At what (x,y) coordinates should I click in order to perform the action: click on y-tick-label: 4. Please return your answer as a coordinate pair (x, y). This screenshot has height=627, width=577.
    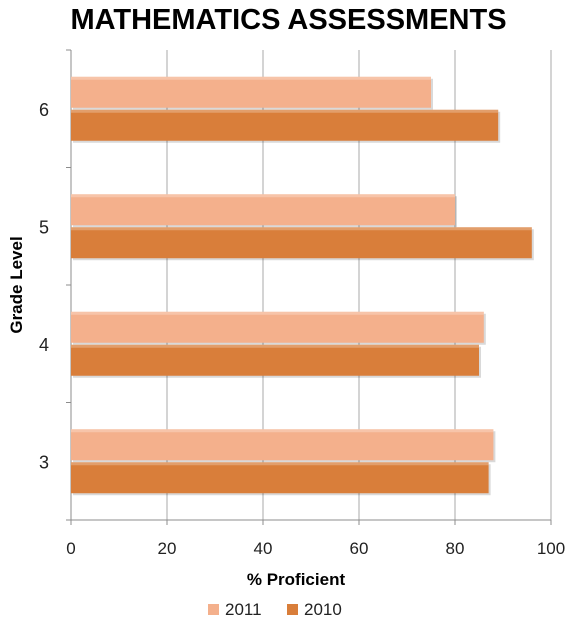
    Looking at the image, I should click on (44, 345).